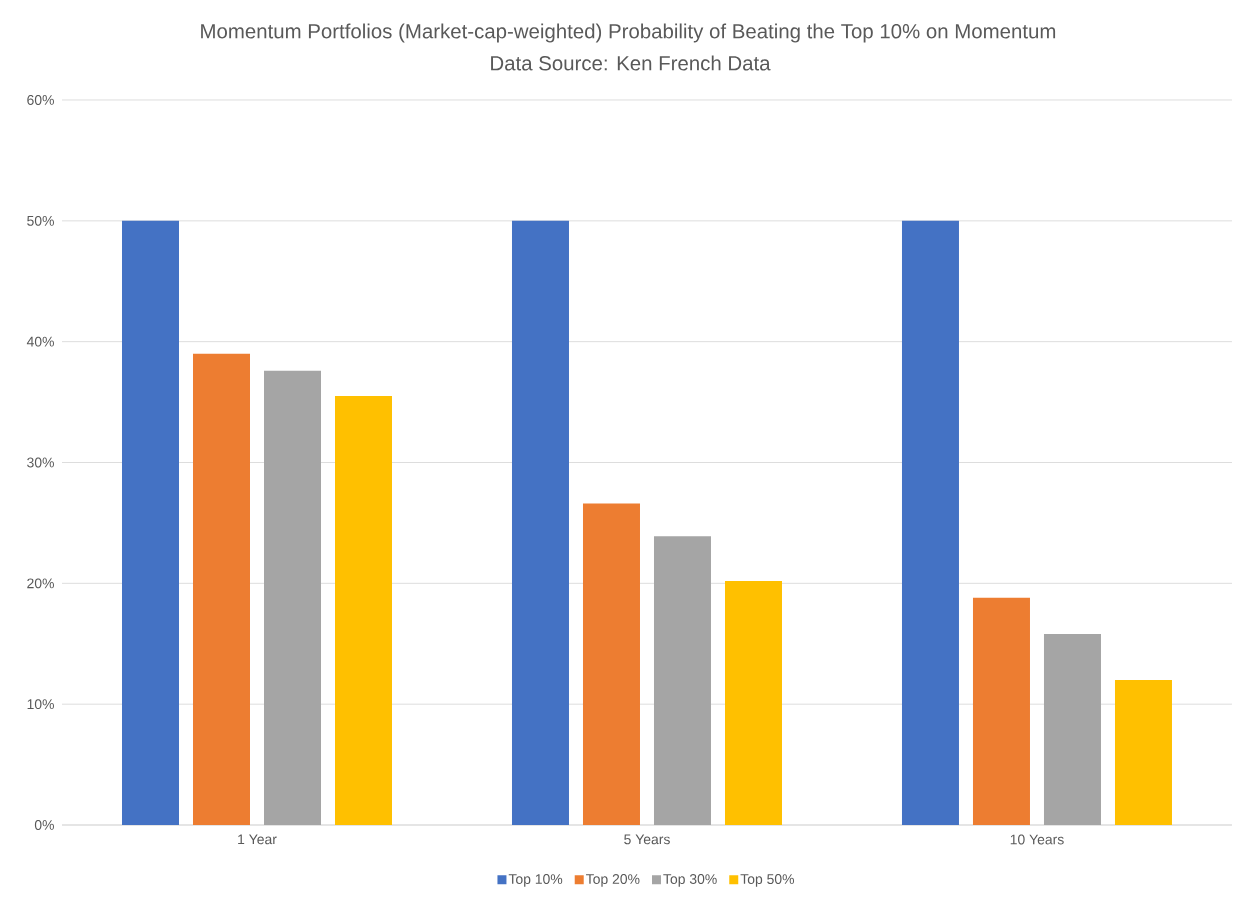 The height and width of the screenshot is (905, 1251). Describe the element at coordinates (40, 704) in the screenshot. I see `y-tick-label: 10%` at that location.